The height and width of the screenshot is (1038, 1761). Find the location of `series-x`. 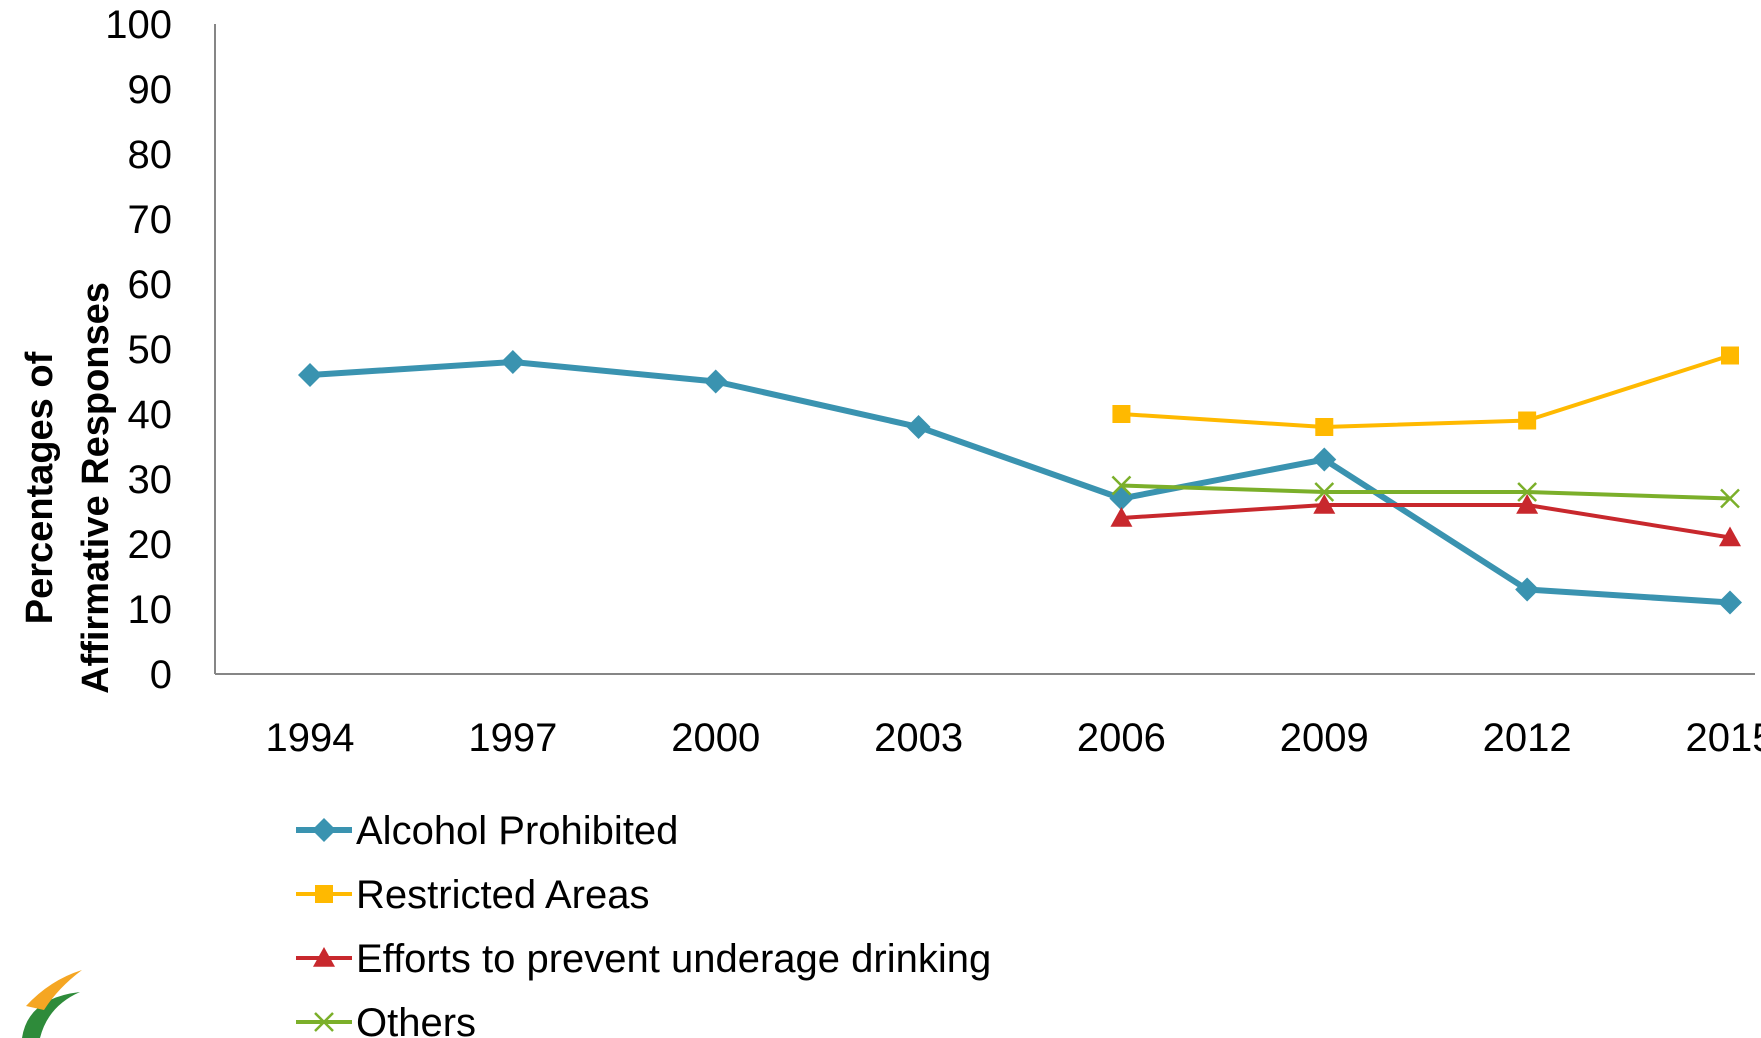

series-x is located at coordinates (1425, 492).